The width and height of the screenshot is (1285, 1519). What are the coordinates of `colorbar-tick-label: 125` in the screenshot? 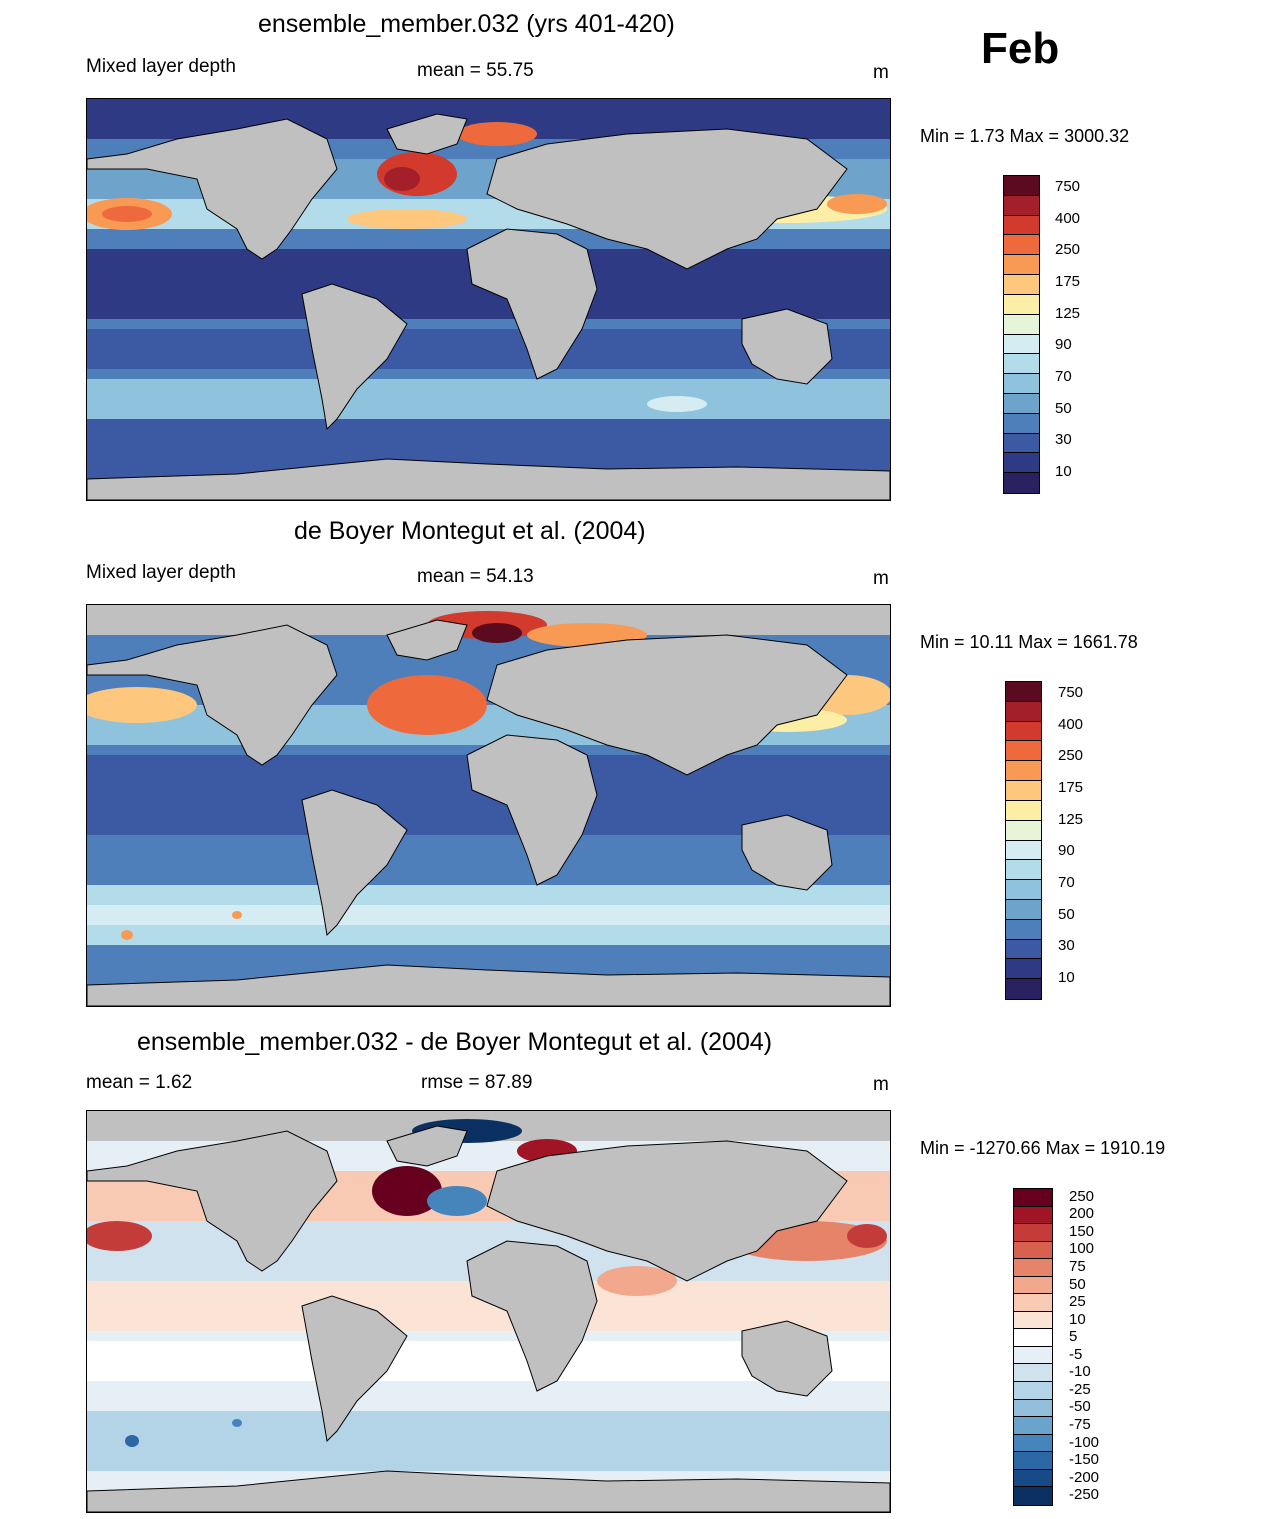 It's located at (1068, 313).